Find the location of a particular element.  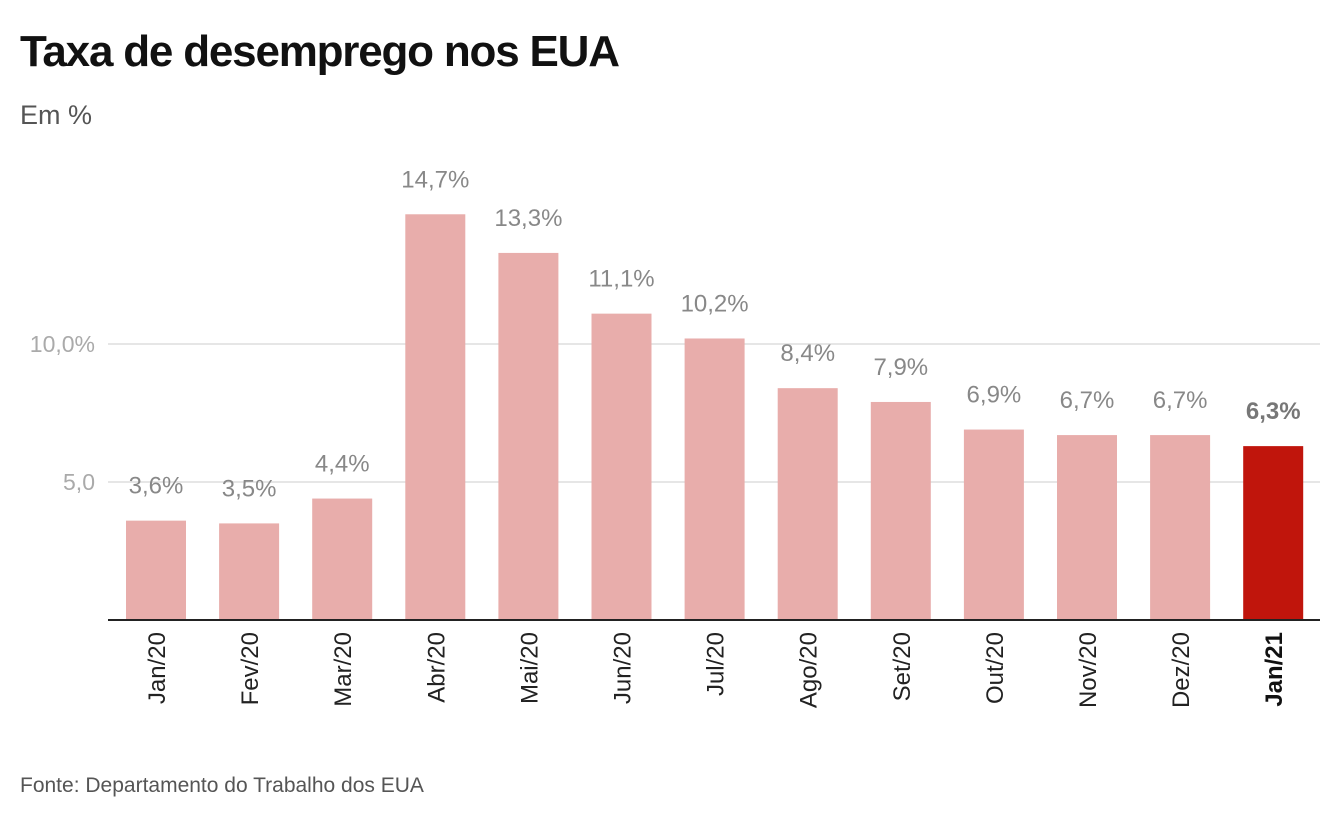

value-label: 11,1% is located at coordinates (621, 279).